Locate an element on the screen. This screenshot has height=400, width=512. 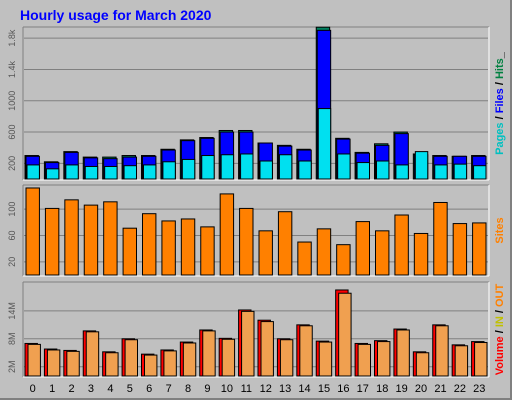
x-tick-label: 17 is located at coordinates (363, 389).